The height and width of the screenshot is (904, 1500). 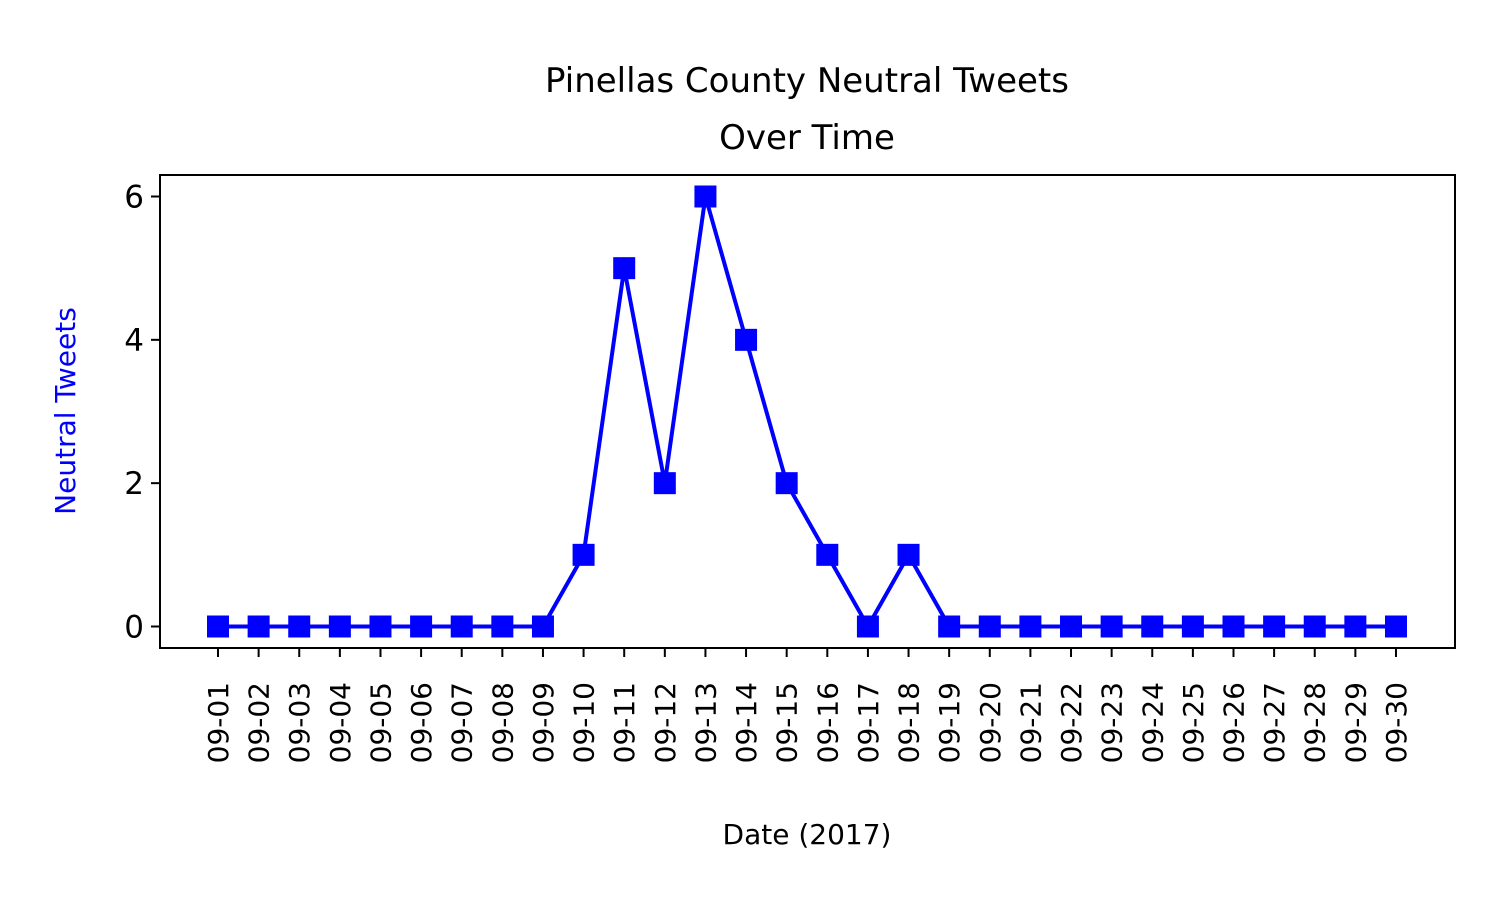 I want to click on x-tick-label: 09-12, so click(x=665, y=722).